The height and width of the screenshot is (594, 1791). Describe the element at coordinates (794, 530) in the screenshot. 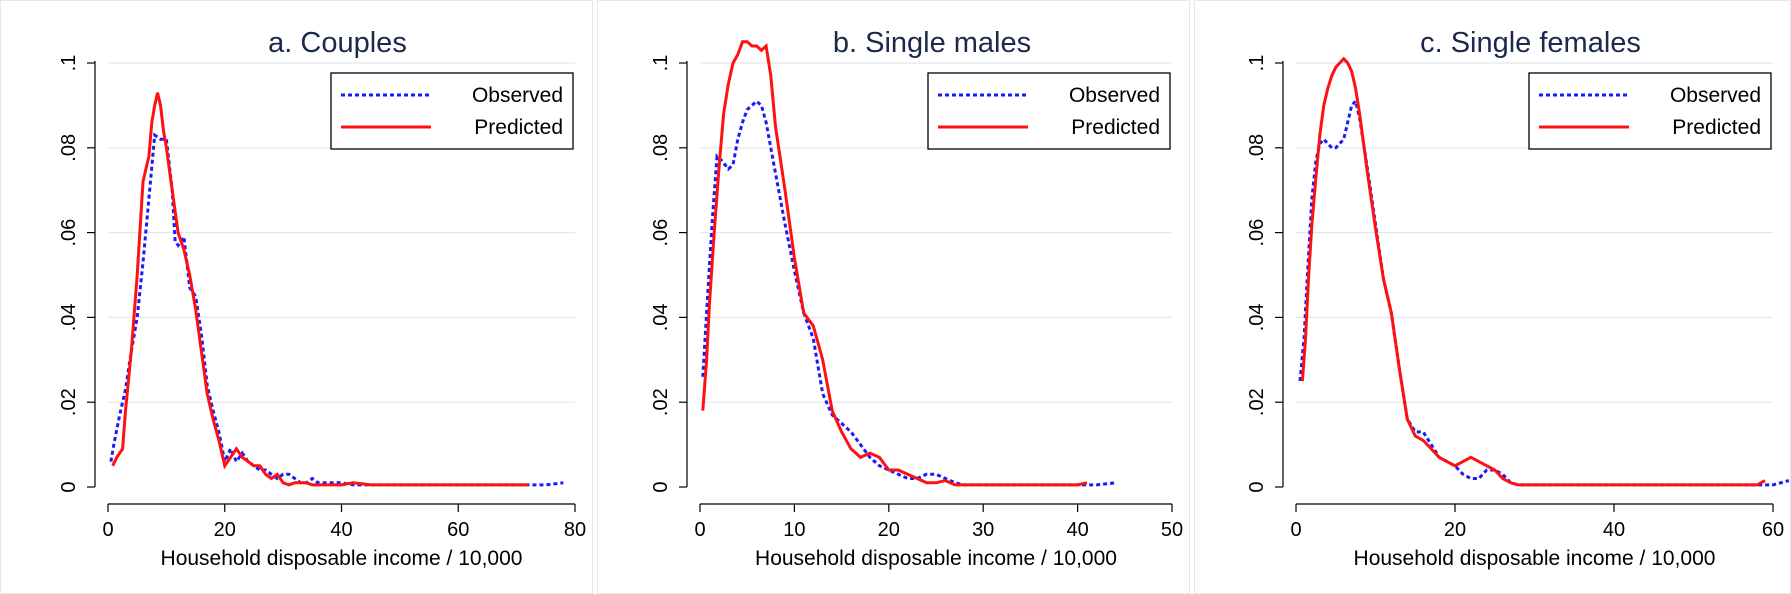

I see `x-tick-label: 10` at that location.